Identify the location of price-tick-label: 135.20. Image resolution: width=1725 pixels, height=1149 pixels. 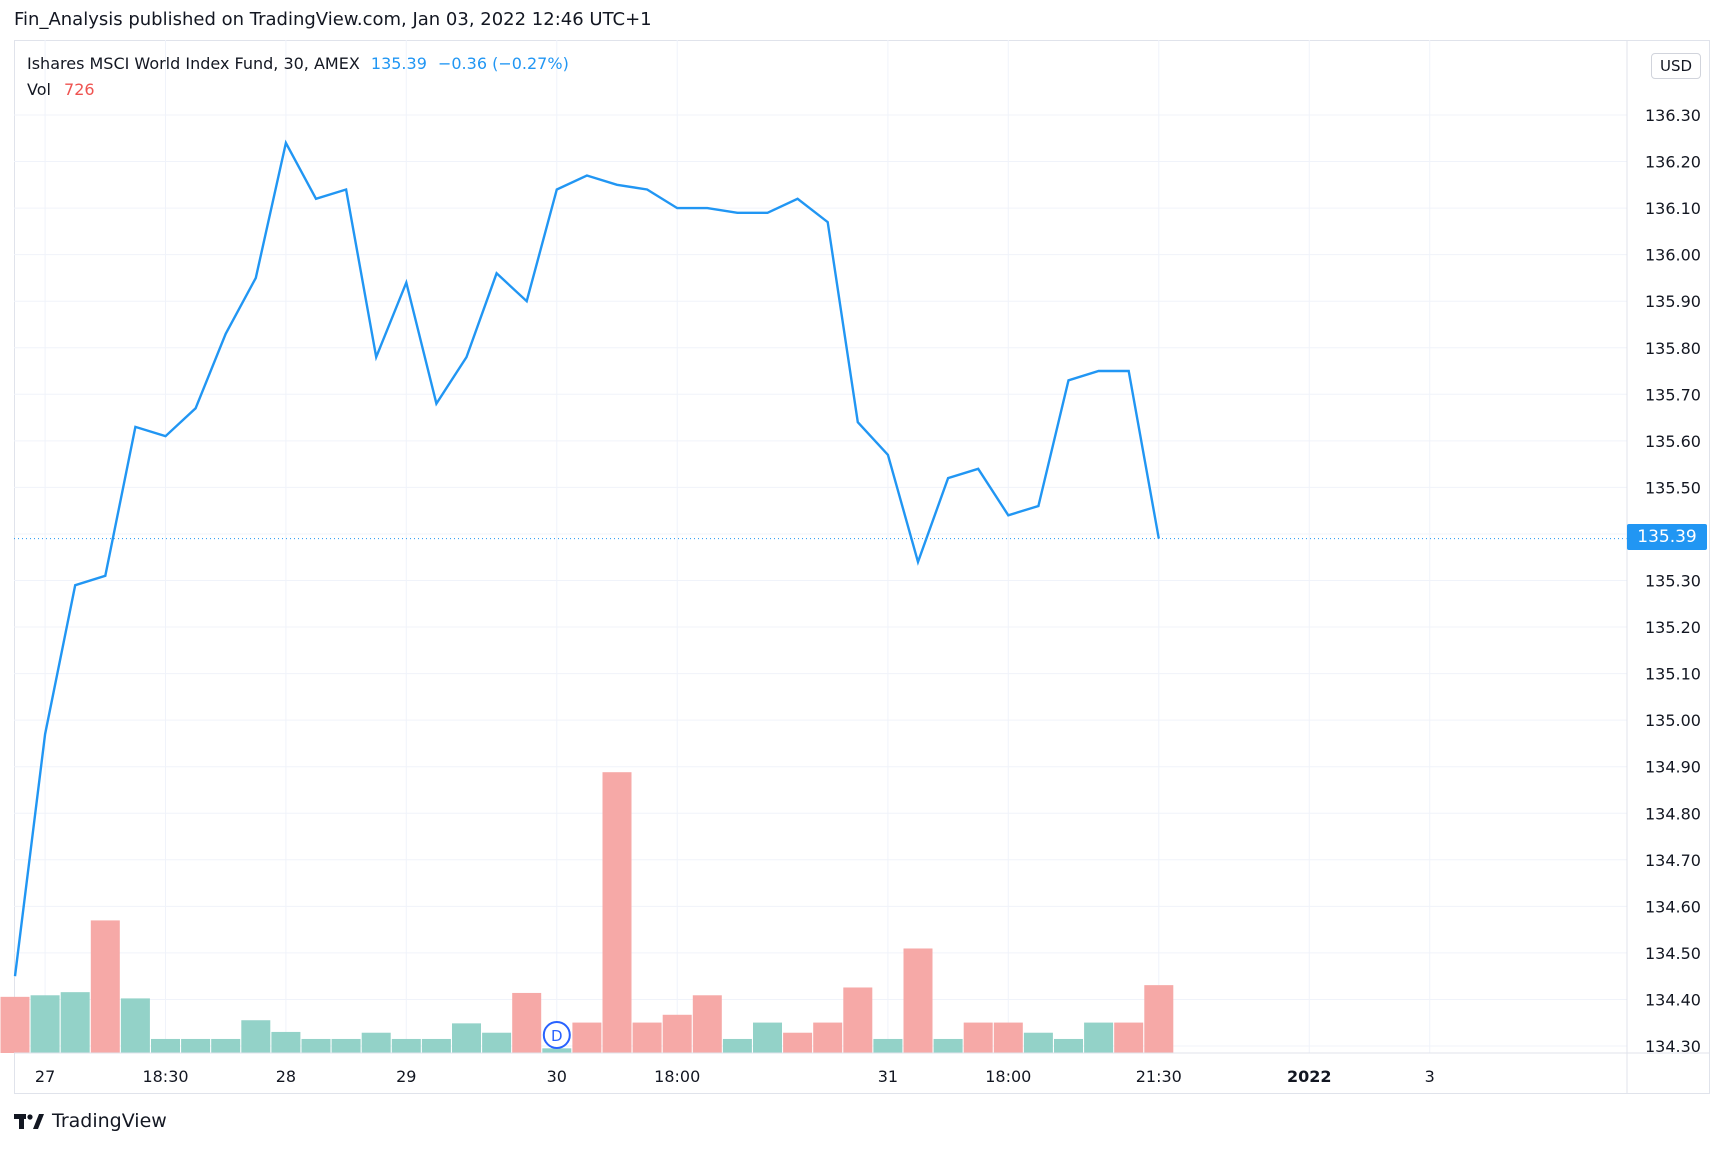
(1673, 627).